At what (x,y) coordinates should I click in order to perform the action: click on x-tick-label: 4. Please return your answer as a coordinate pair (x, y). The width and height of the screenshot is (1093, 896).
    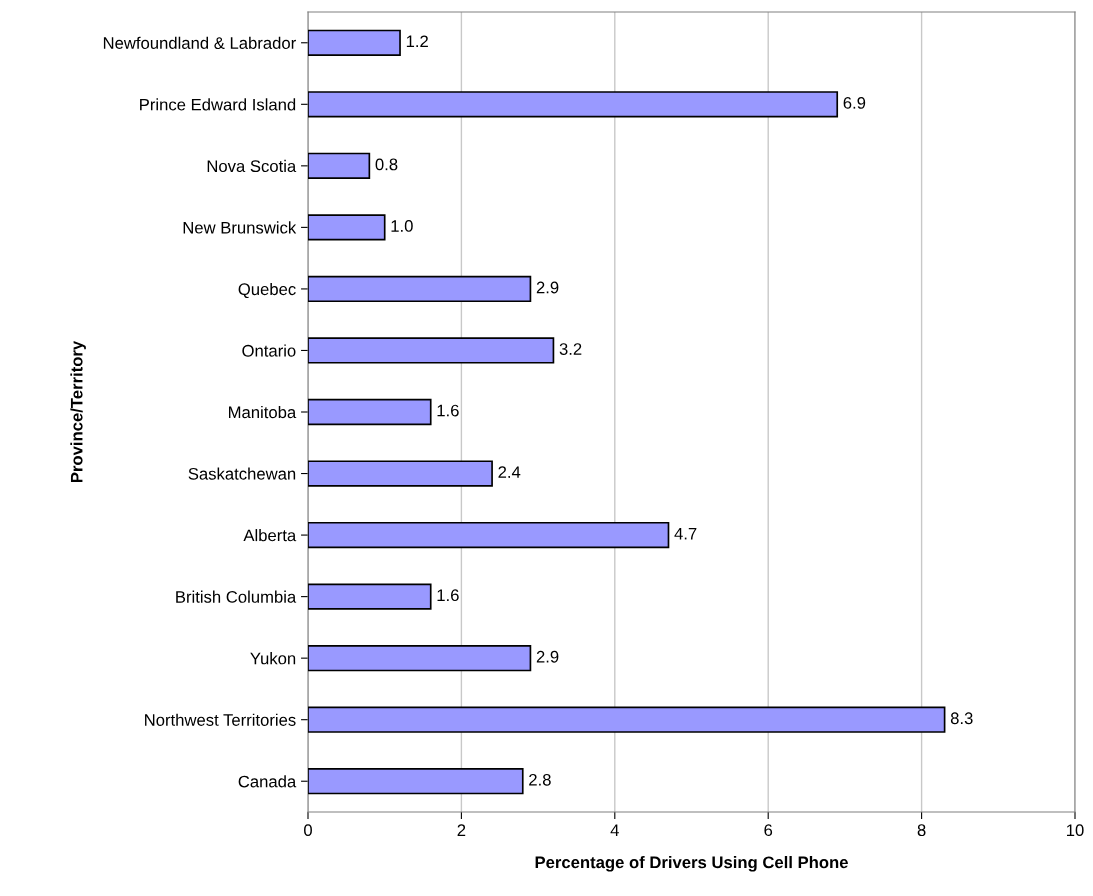
    Looking at the image, I should click on (614, 830).